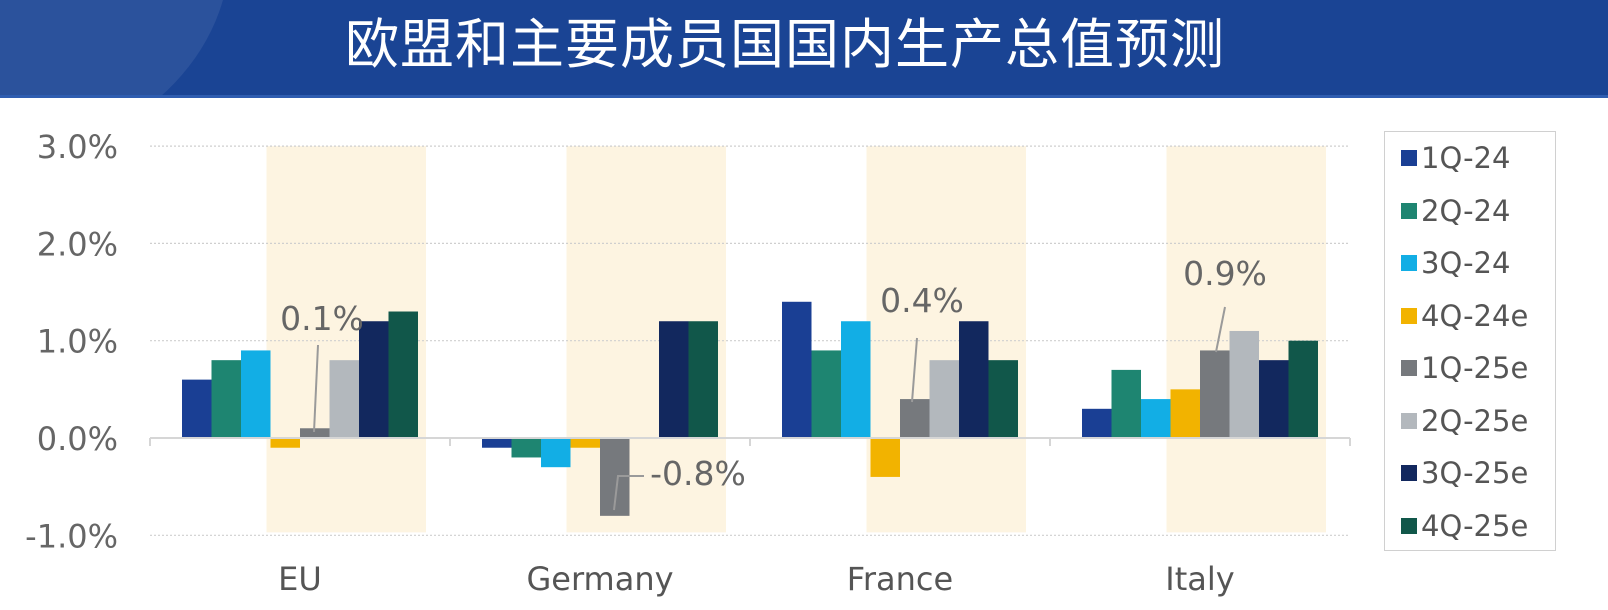  What do you see at coordinates (1475, 368) in the screenshot?
I see `legend-label: 1Q-25e` at bounding box center [1475, 368].